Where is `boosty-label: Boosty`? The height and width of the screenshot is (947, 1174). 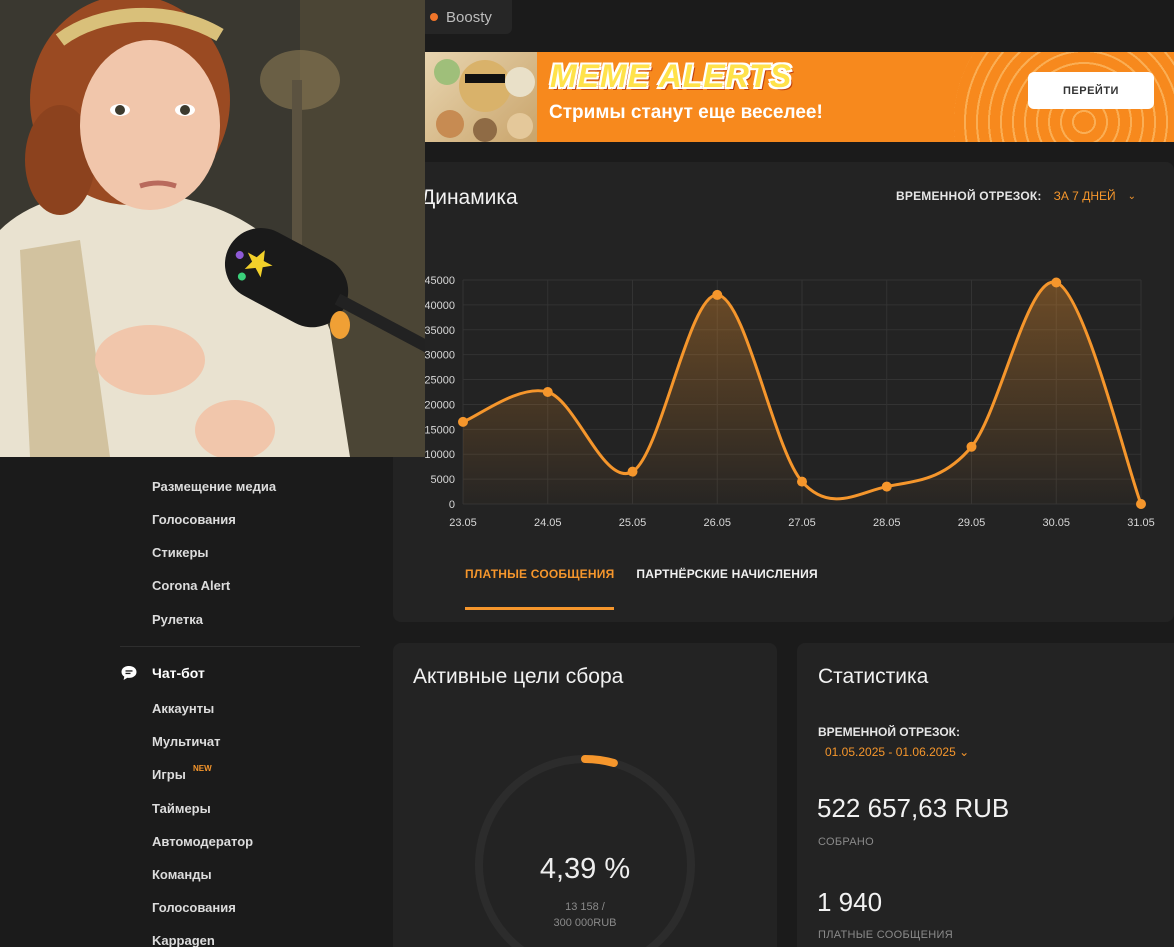 boosty-label: Boosty is located at coordinates (469, 17).